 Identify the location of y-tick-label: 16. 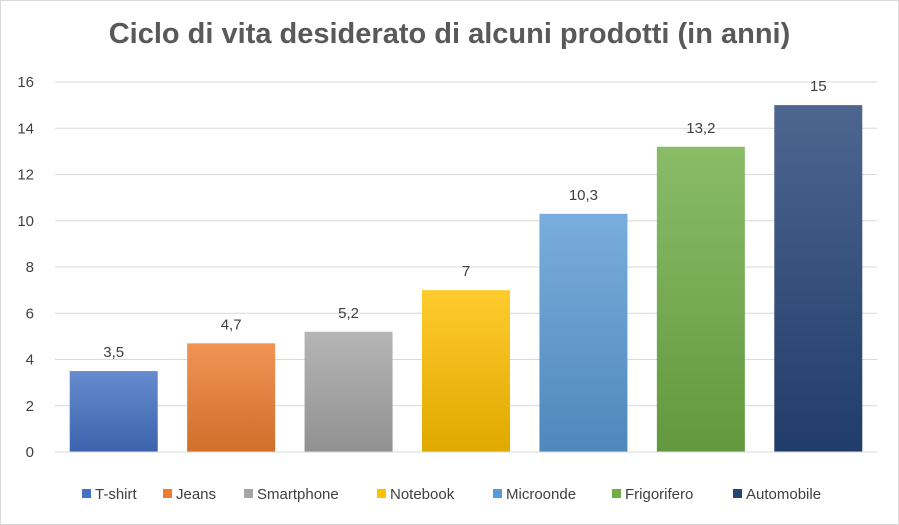
(25, 82).